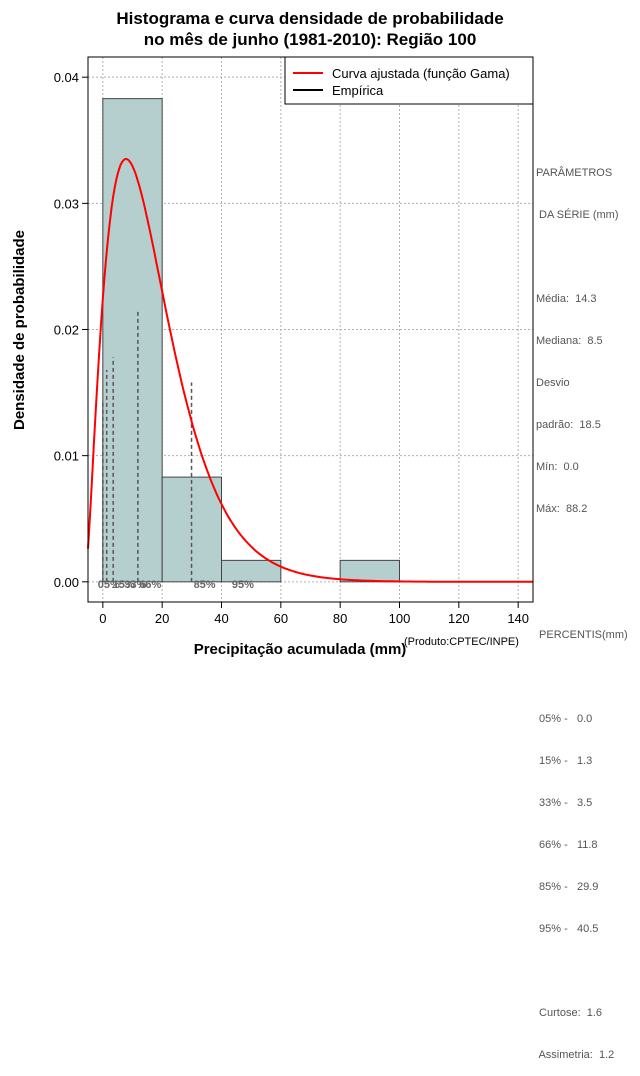  I want to click on percentile-lines, so click(147, 446).